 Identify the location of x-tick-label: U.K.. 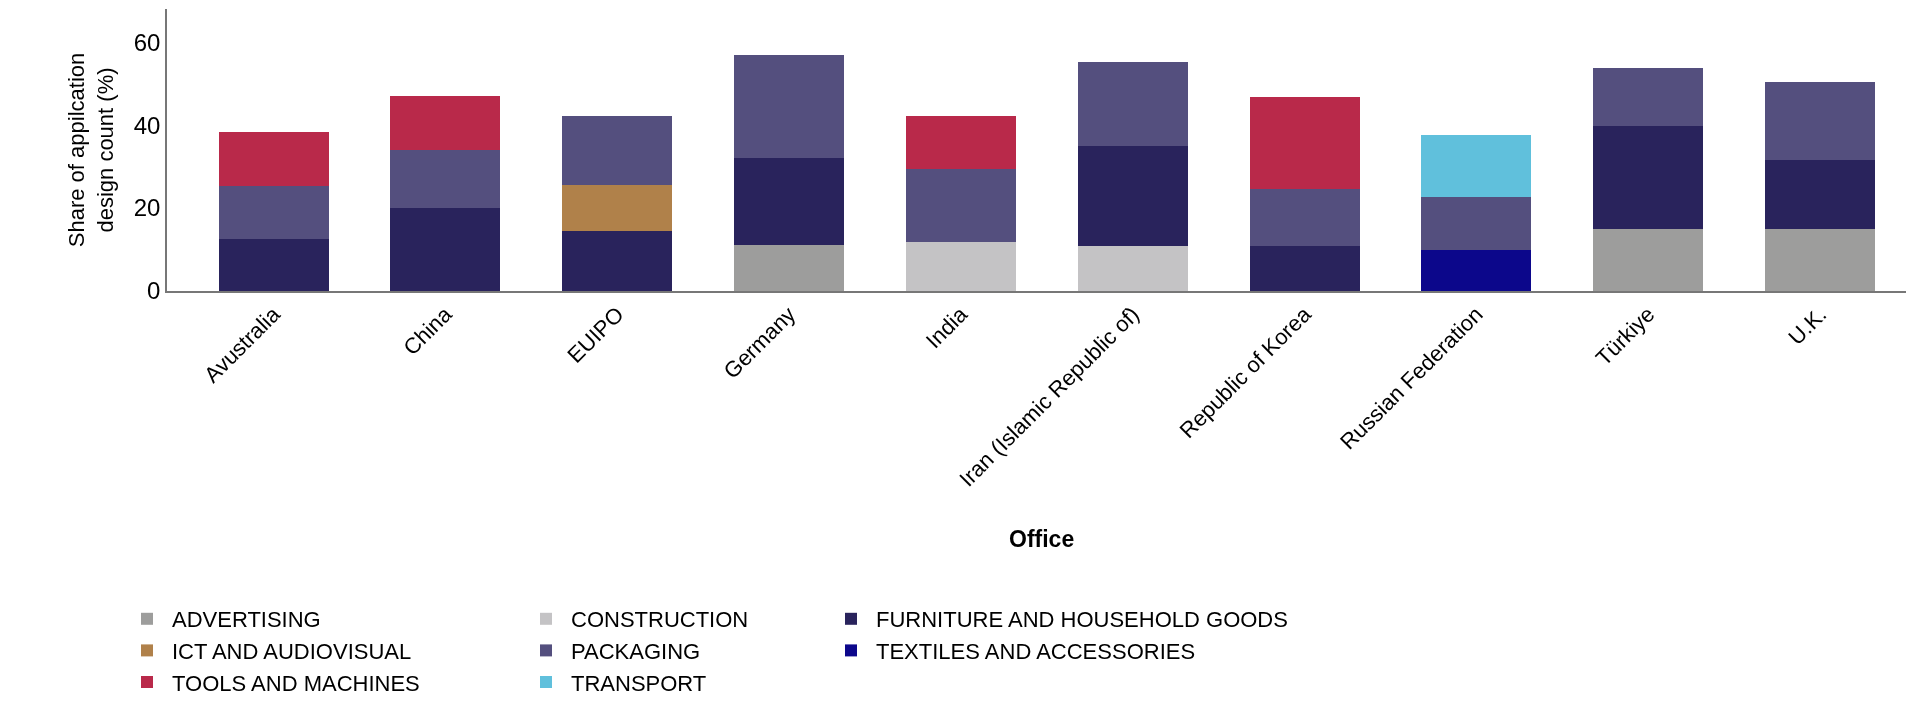
(1807, 325).